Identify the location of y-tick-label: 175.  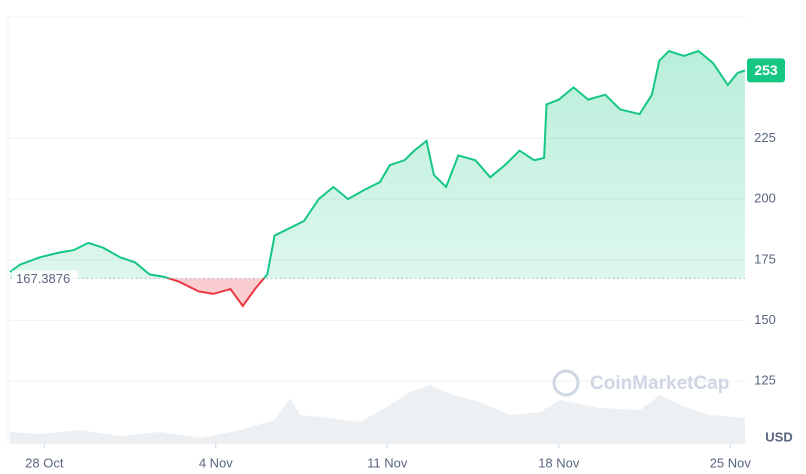
(765, 258).